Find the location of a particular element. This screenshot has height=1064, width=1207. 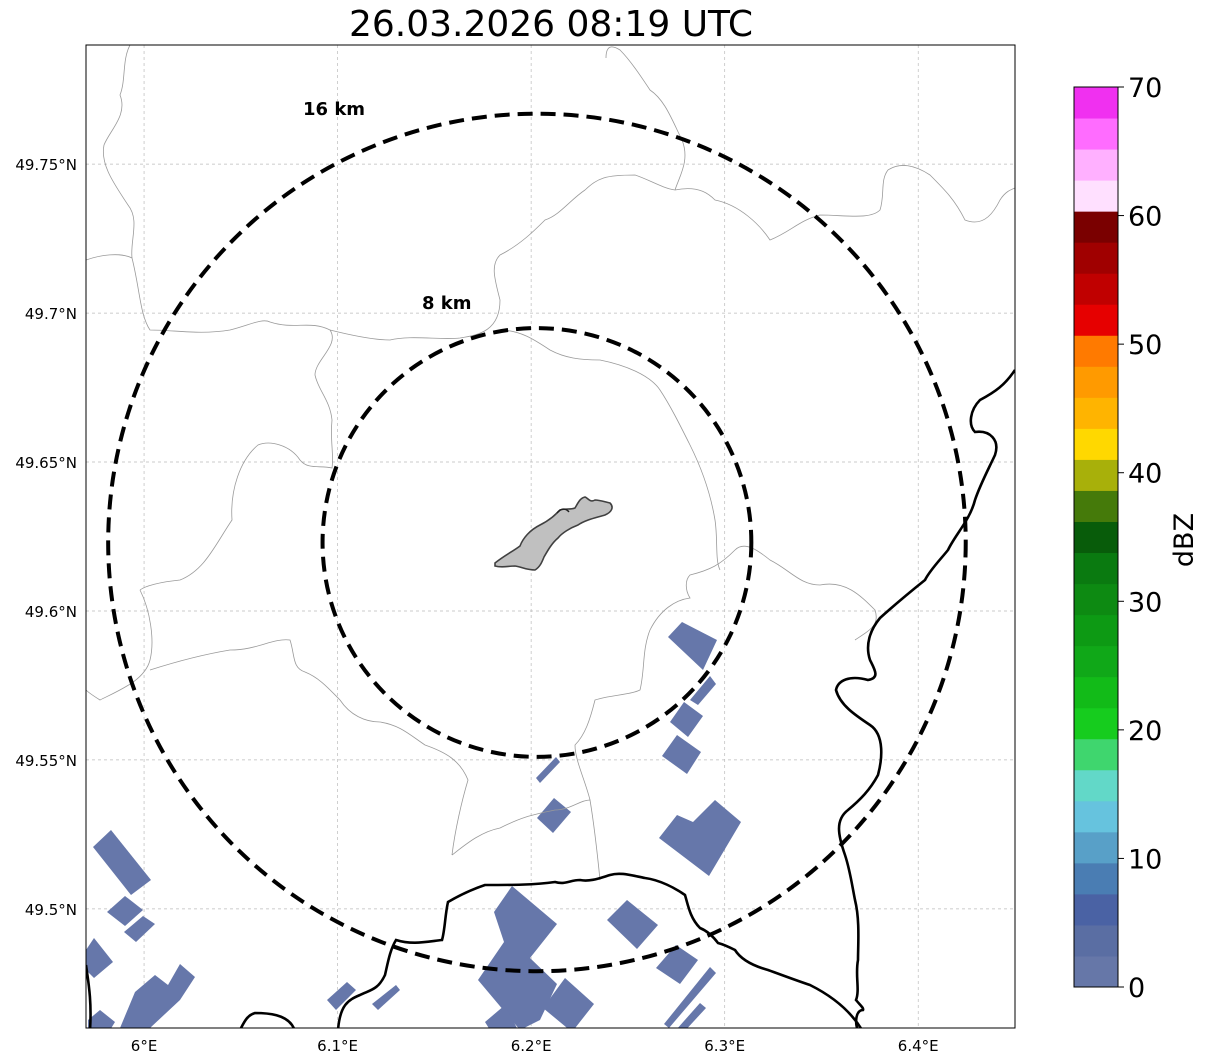

colorbar-tick-label: 20 is located at coordinates (1145, 731).